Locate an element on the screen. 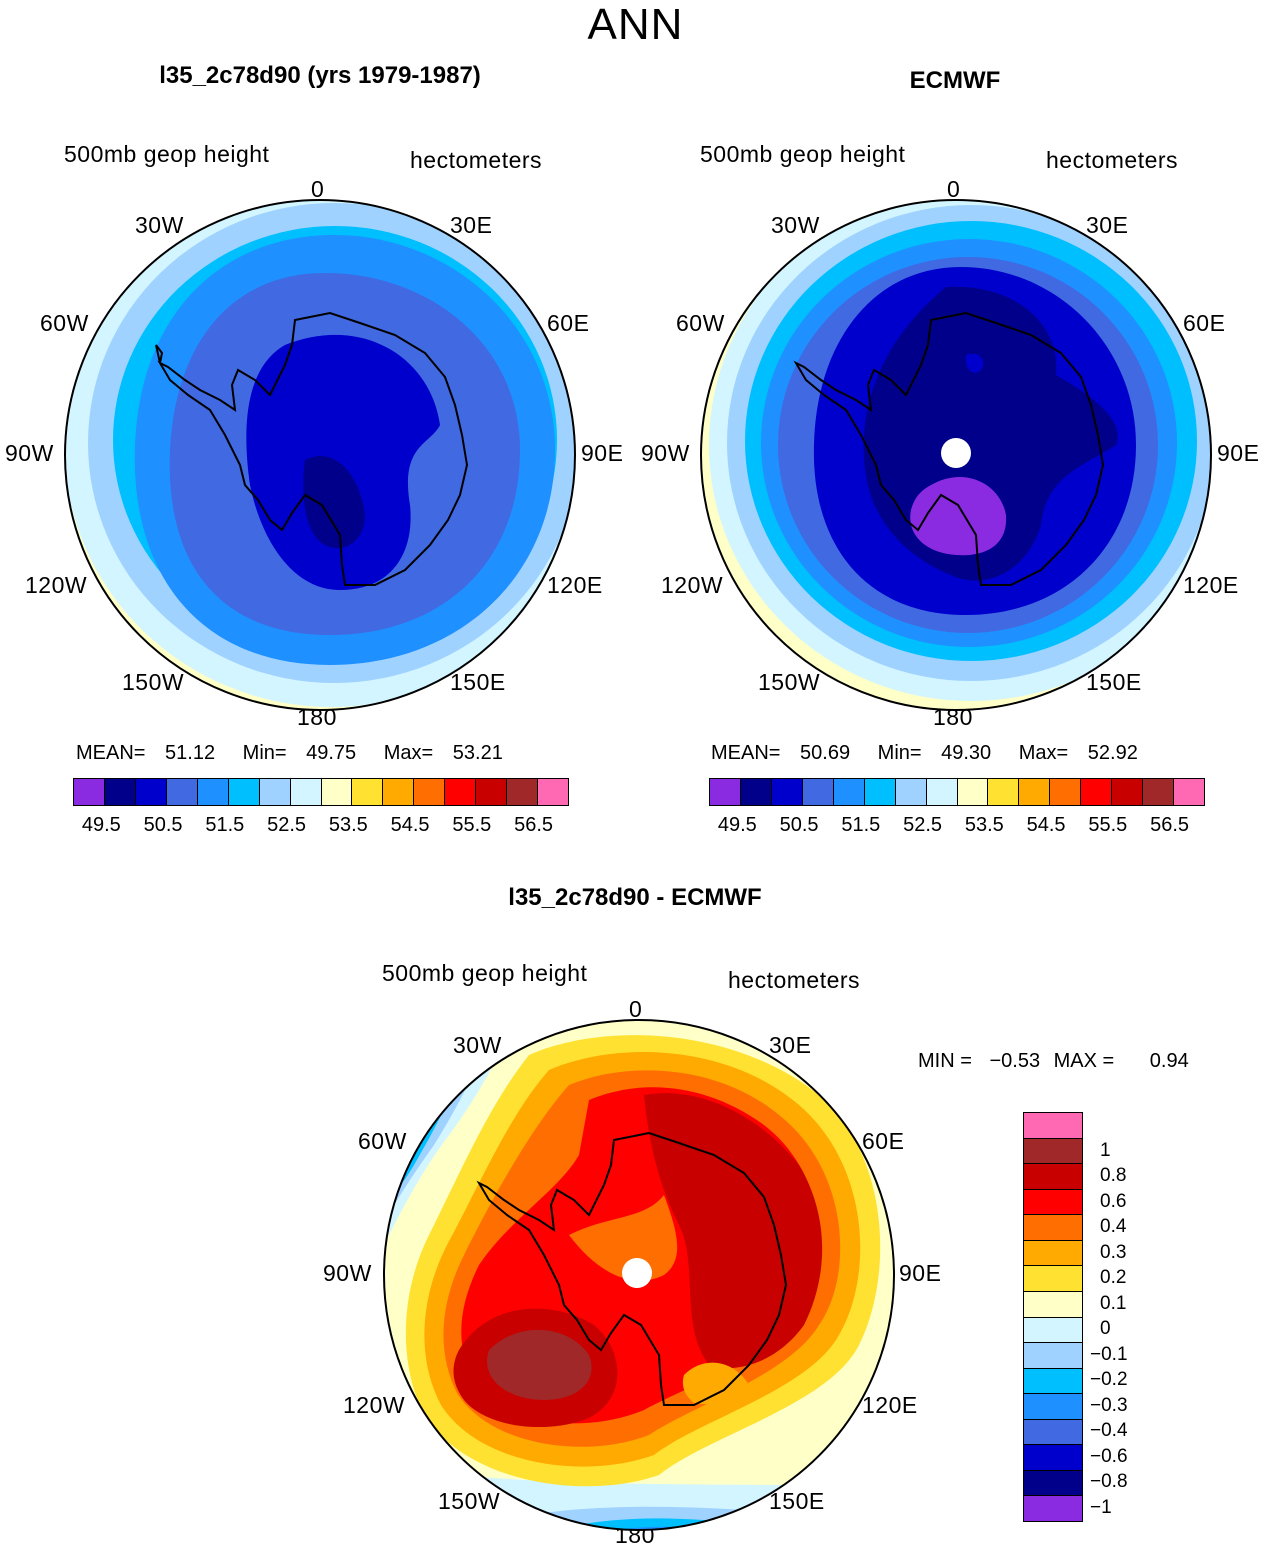 This screenshot has height=1550, width=1271. diff-minmax: MIN = −0.53 MAX = 0.94 is located at coordinates (1053, 1061).